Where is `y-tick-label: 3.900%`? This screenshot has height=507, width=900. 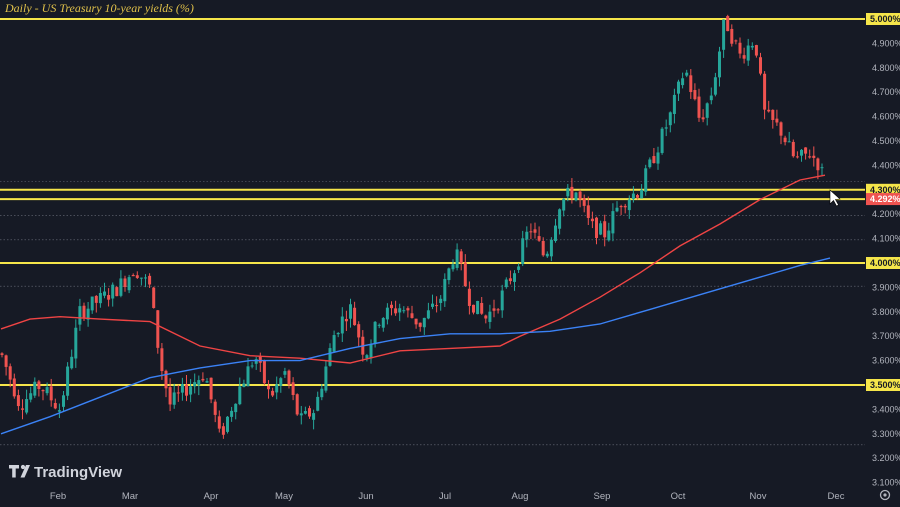 y-tick-label: 3.900% is located at coordinates (886, 287).